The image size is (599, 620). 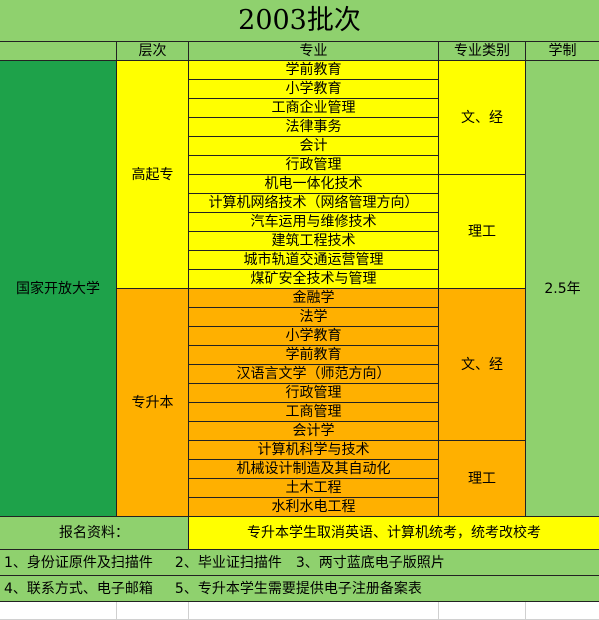 I want to click on major-cell: 机械设计制造及其自动化, so click(x=314, y=469).